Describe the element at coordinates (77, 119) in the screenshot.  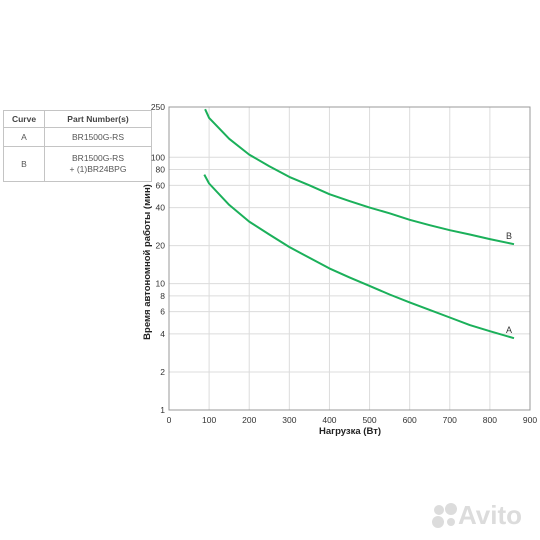
I see `legend-header-row: Curve Part Number(s)` at that location.